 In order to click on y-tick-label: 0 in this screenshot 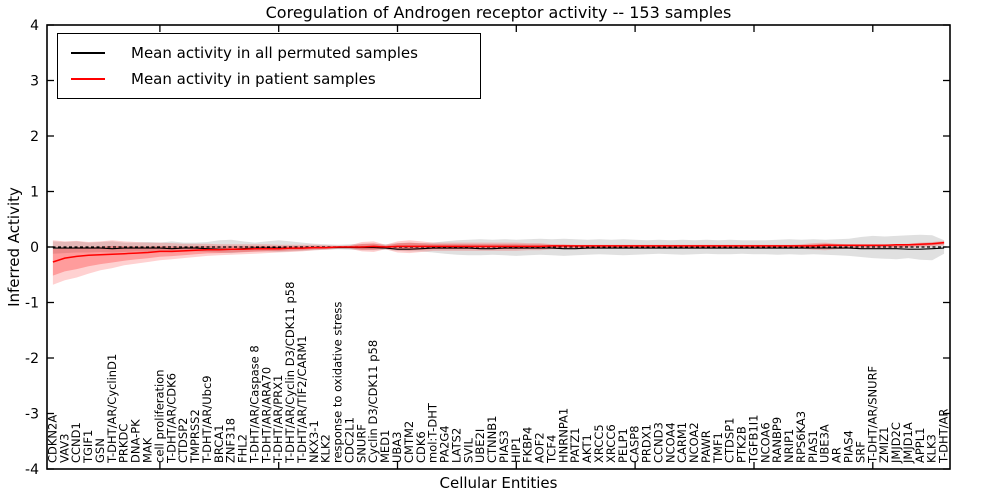, I will do `click(34, 248)`.